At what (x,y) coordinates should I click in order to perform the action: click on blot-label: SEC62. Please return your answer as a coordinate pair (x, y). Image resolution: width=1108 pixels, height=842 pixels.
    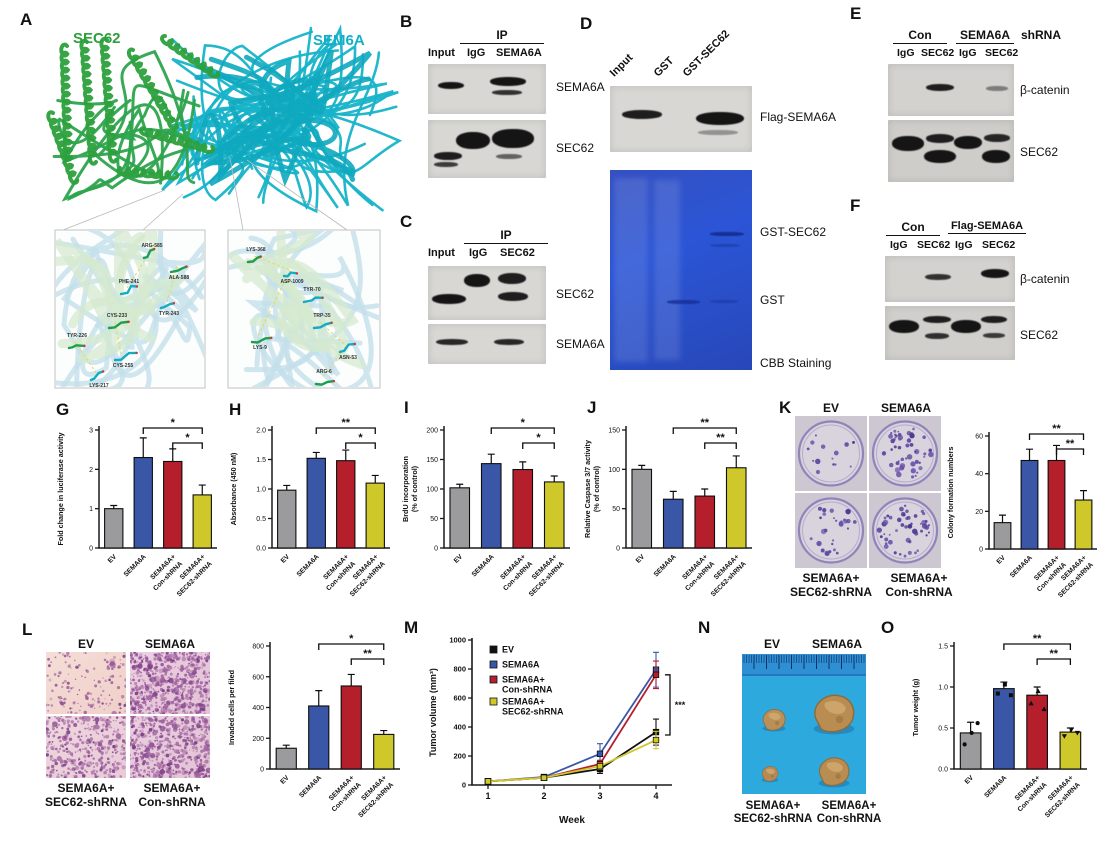
    Looking at the image, I should click on (575, 148).